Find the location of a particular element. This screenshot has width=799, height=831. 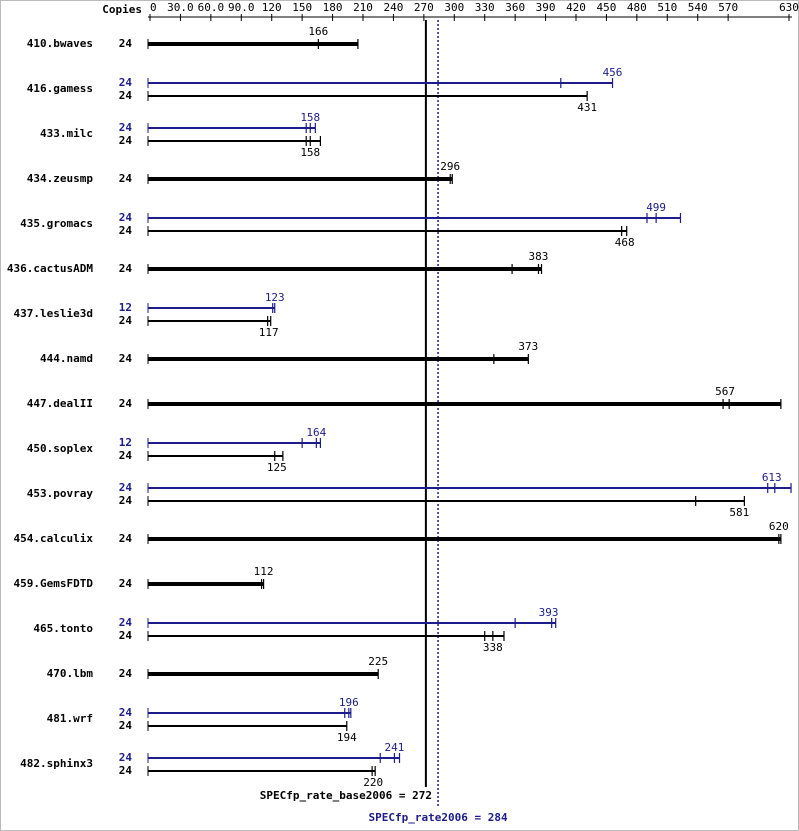

median-label: 613 is located at coordinates (772, 477).